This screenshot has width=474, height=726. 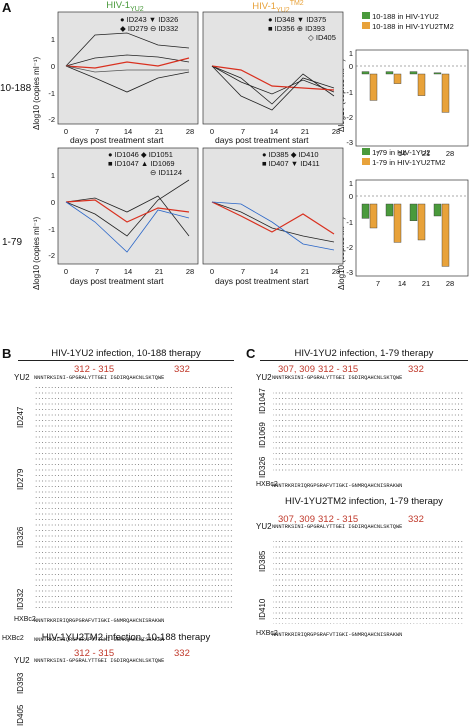 What do you see at coordinates (53, 39) in the screenshot?
I see `tick-y-1-tl: 1` at bounding box center [53, 39].